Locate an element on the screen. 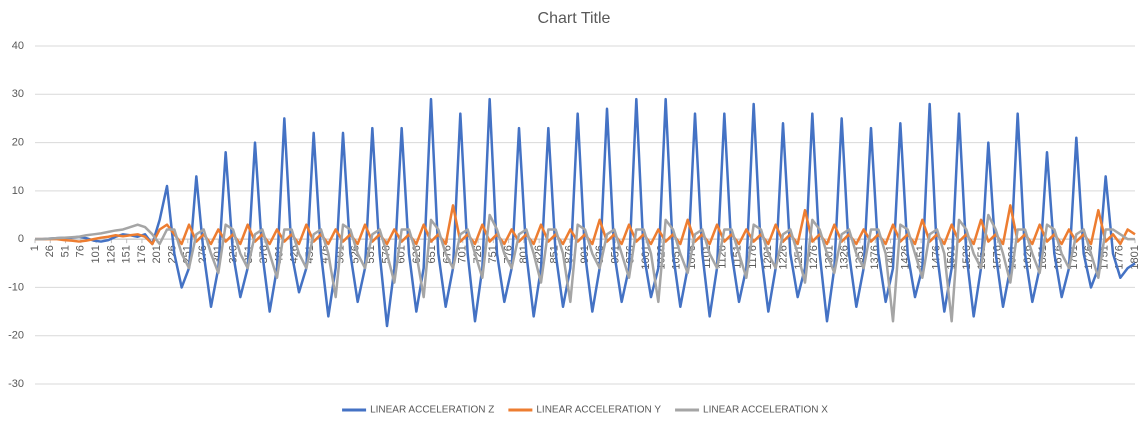  x-tick-label: 876 is located at coordinates (570, 254).